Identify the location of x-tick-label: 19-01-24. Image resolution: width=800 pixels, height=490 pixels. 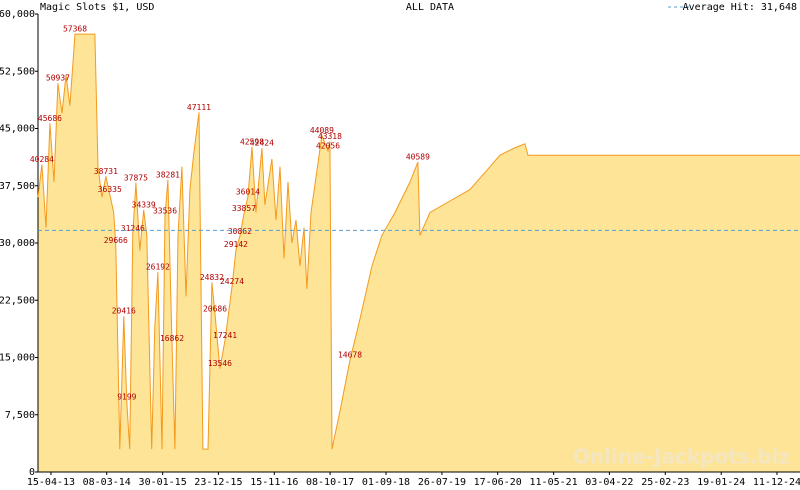
(721, 482).